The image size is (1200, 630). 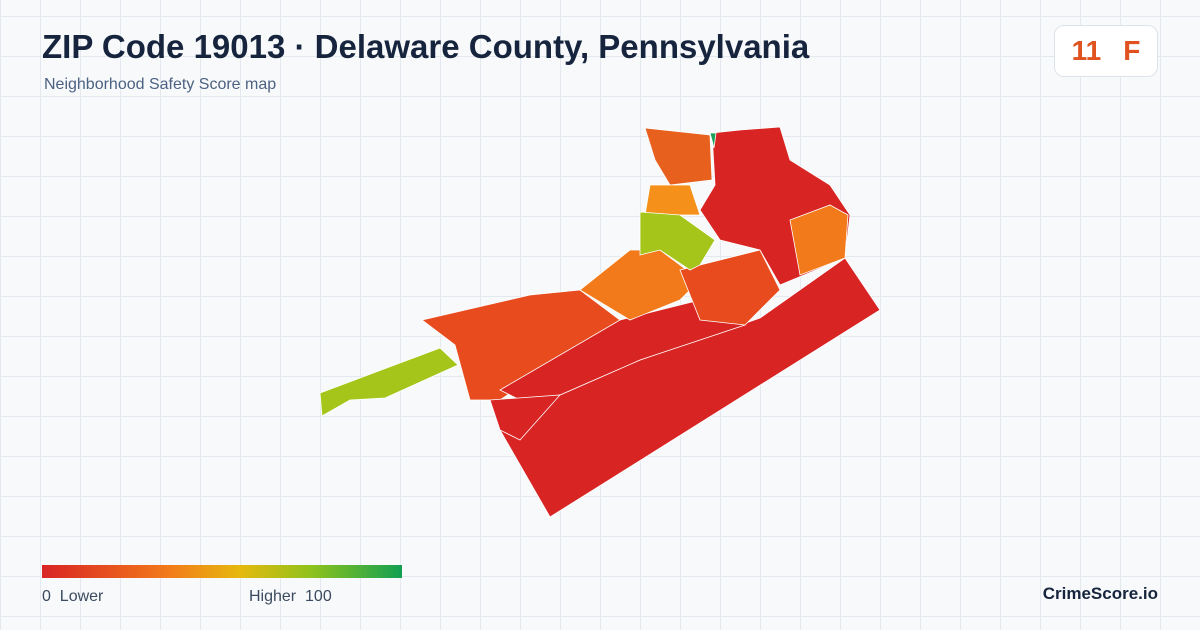 I want to click on score-grade: F, so click(x=1132, y=50).